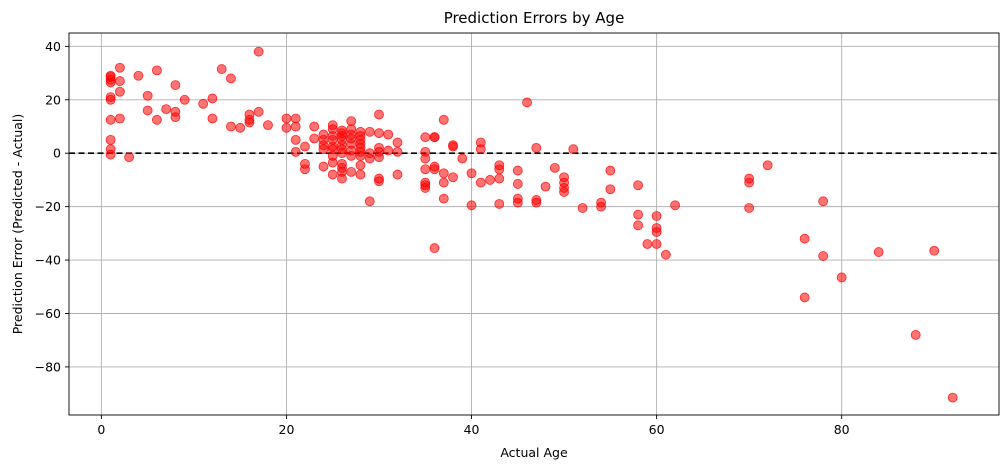 The width and height of the screenshot is (1008, 470). What do you see at coordinates (57, 153) in the screenshot?
I see `y-tick-label: 0` at bounding box center [57, 153].